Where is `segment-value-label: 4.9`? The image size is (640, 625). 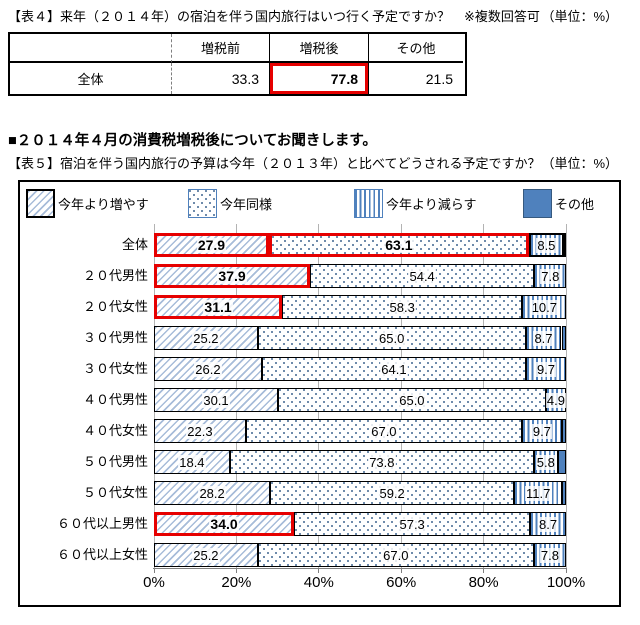
segment-value-label: 4.9 is located at coordinates (555, 400).